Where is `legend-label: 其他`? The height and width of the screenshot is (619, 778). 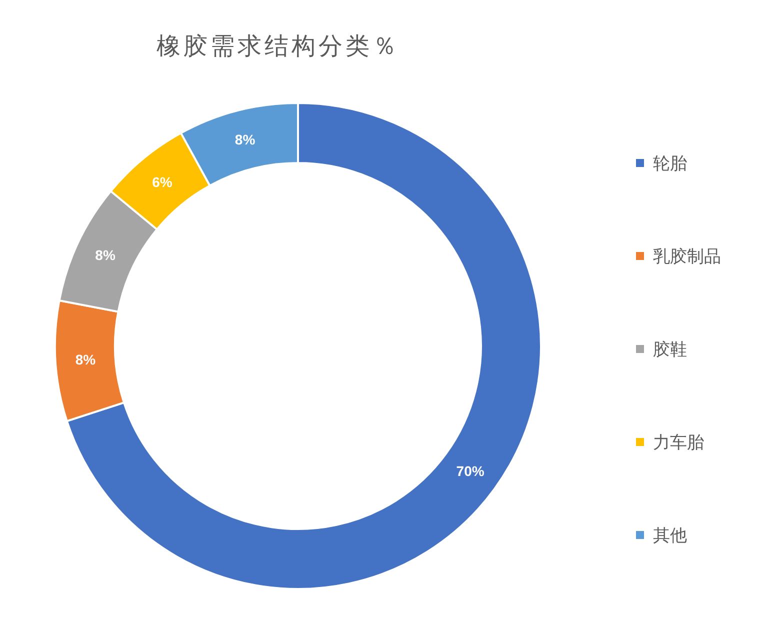 legend-label: 其他 is located at coordinates (670, 536).